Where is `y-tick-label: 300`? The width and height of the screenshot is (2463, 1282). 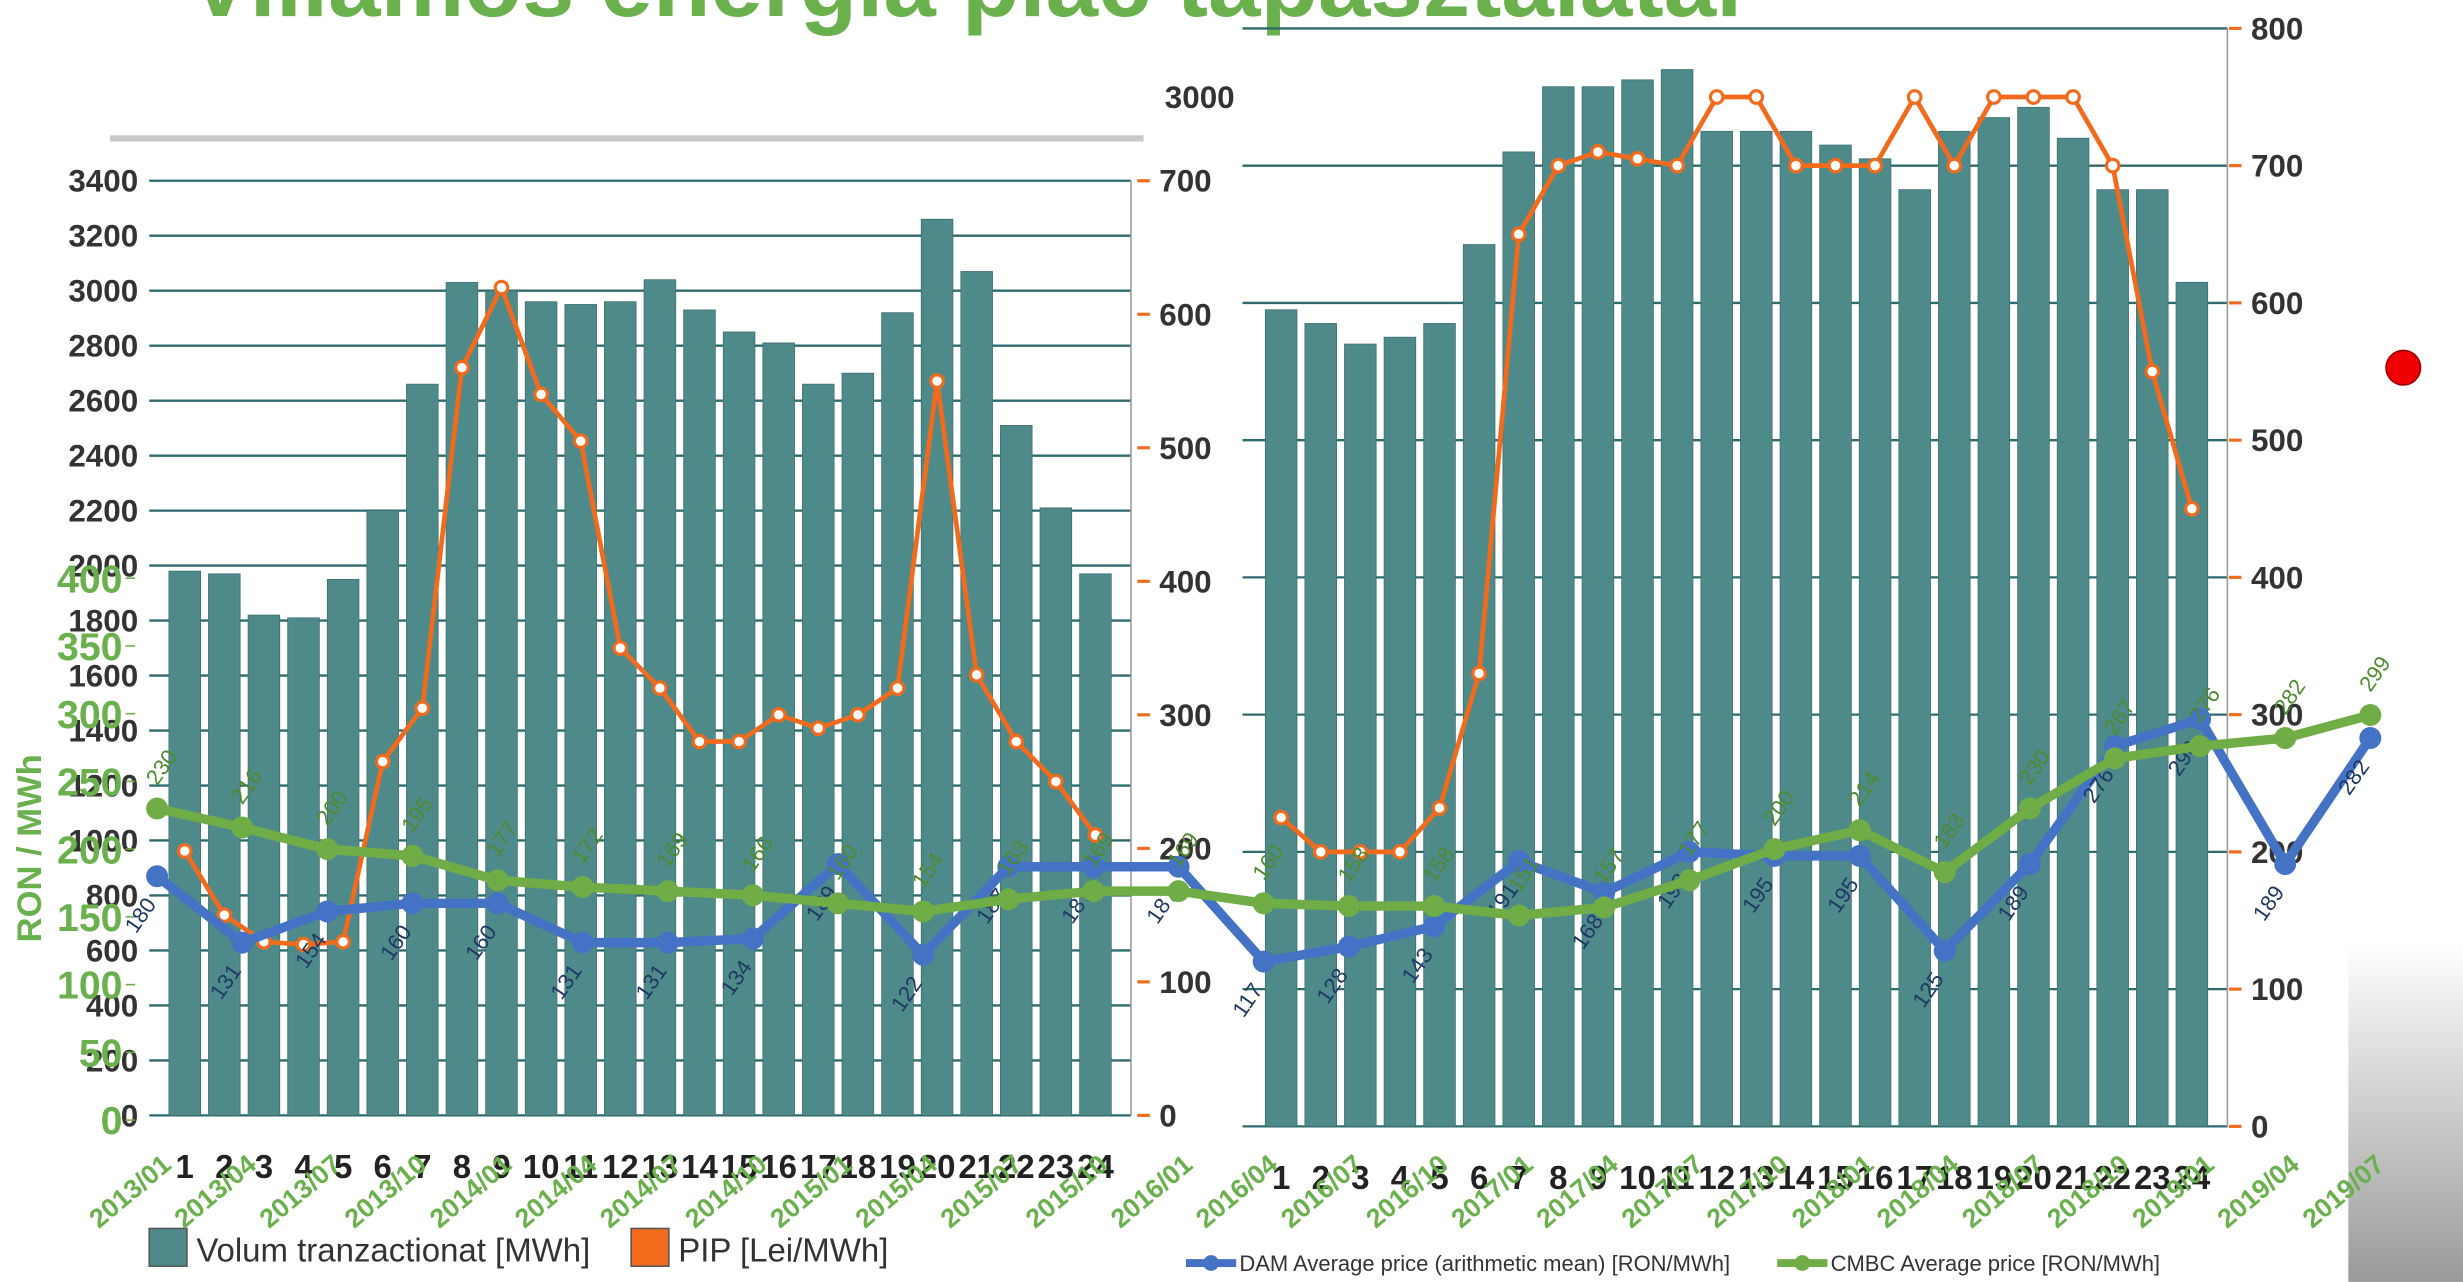
y-tick-label: 300 is located at coordinates (90, 715).